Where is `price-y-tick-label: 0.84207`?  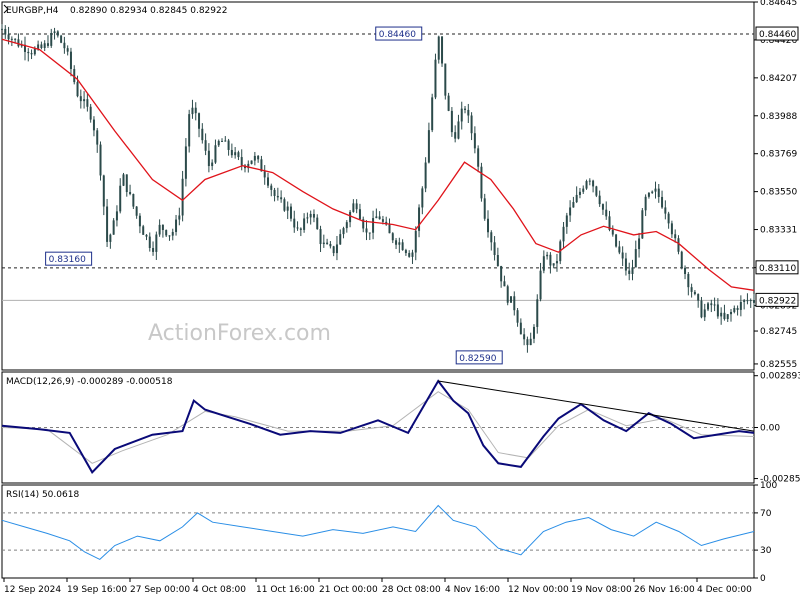 price-y-tick-label: 0.84207 is located at coordinates (778, 79).